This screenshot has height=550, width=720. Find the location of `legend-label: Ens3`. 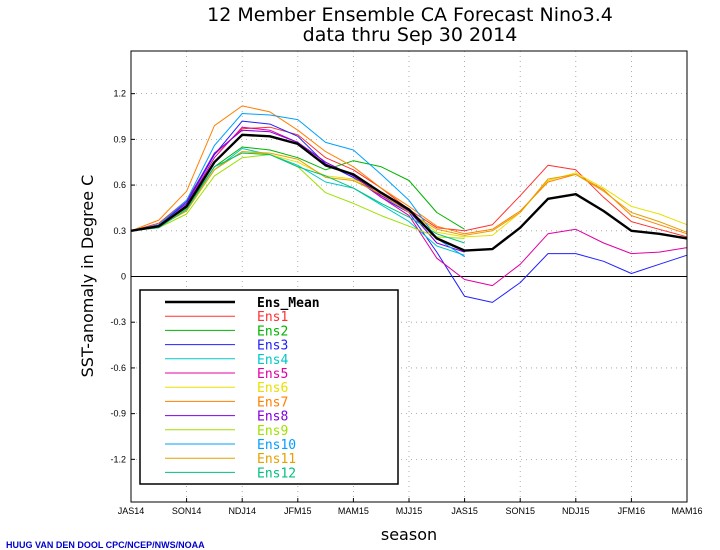

legend-label: Ens3 is located at coordinates (272, 346).